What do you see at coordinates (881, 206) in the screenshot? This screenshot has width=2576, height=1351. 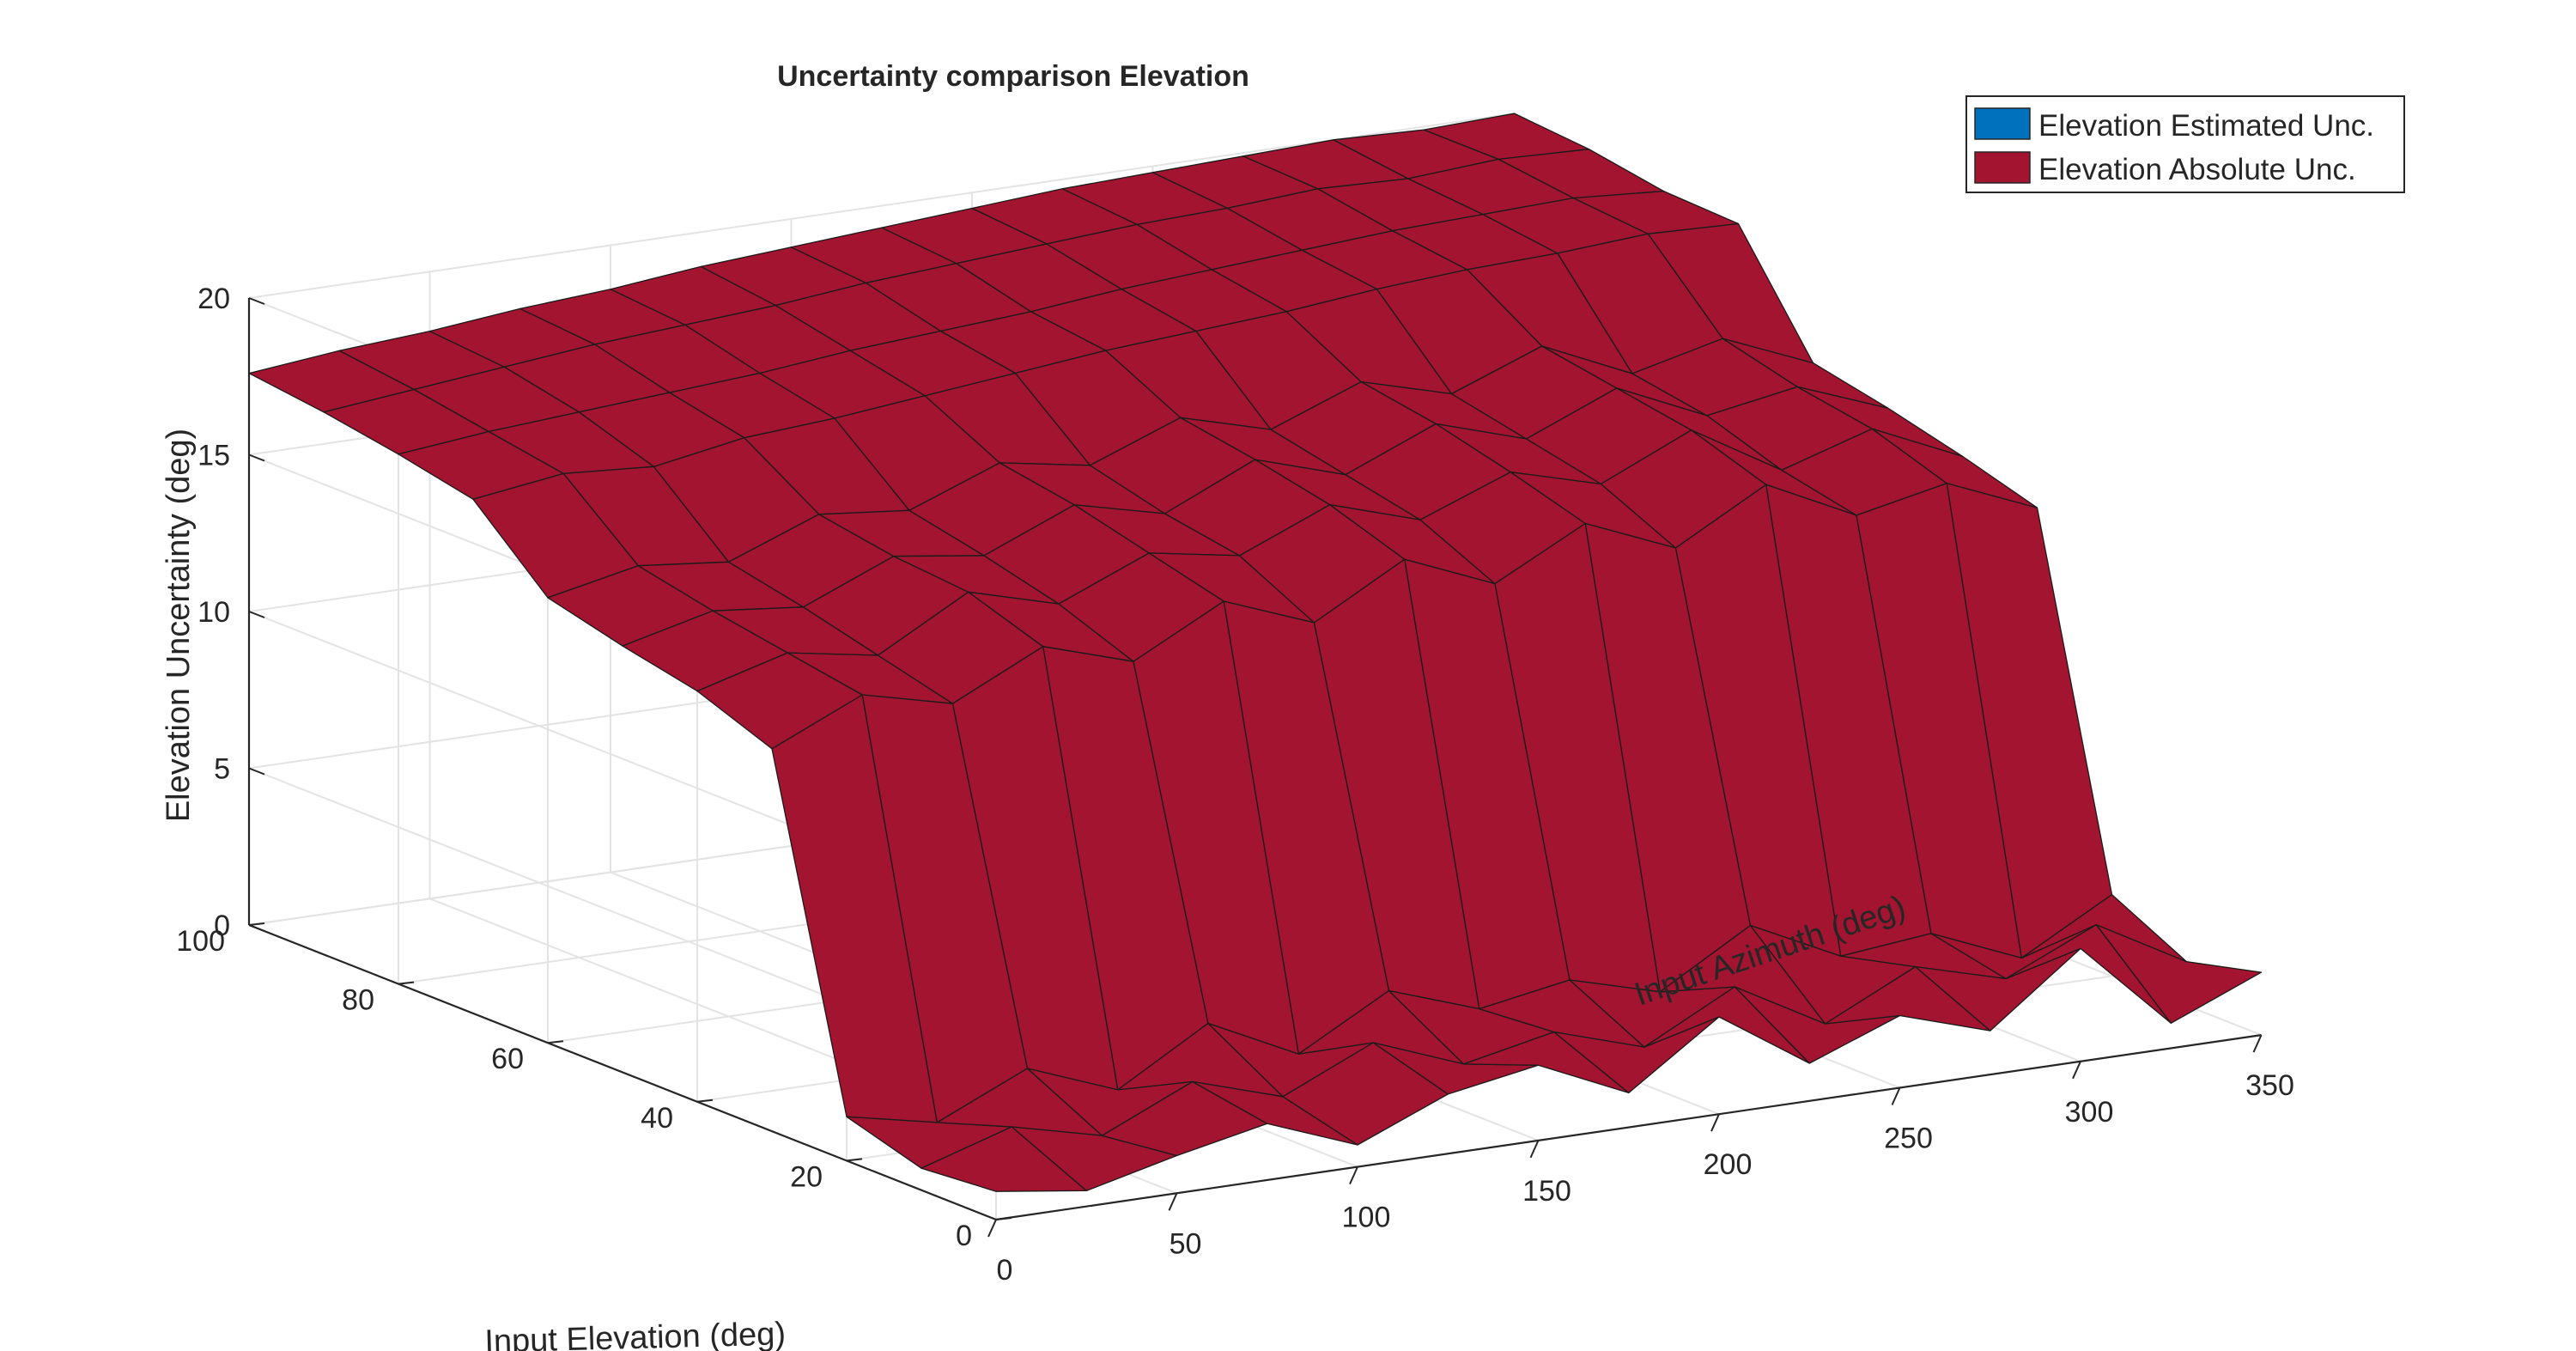 I see `grid-line-back-wall` at bounding box center [881, 206].